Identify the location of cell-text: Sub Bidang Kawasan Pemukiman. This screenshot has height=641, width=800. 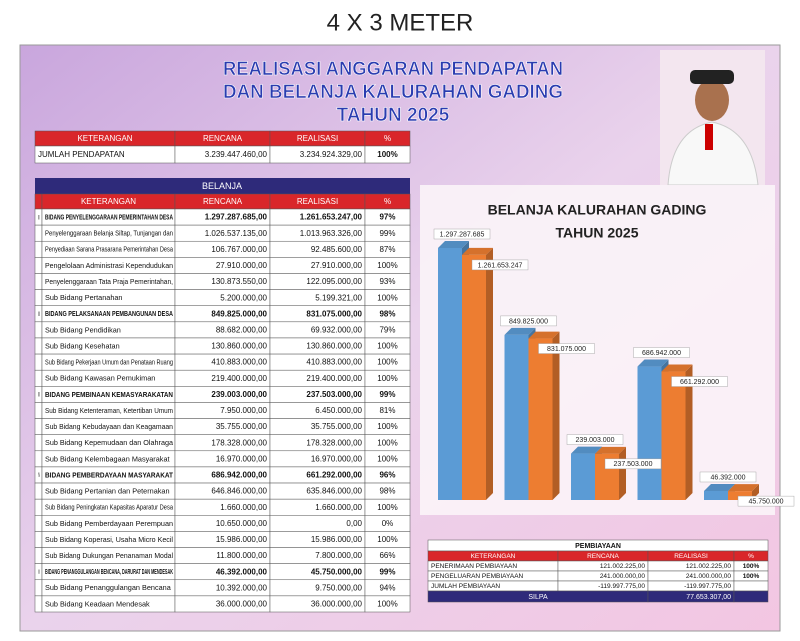
(100, 378).